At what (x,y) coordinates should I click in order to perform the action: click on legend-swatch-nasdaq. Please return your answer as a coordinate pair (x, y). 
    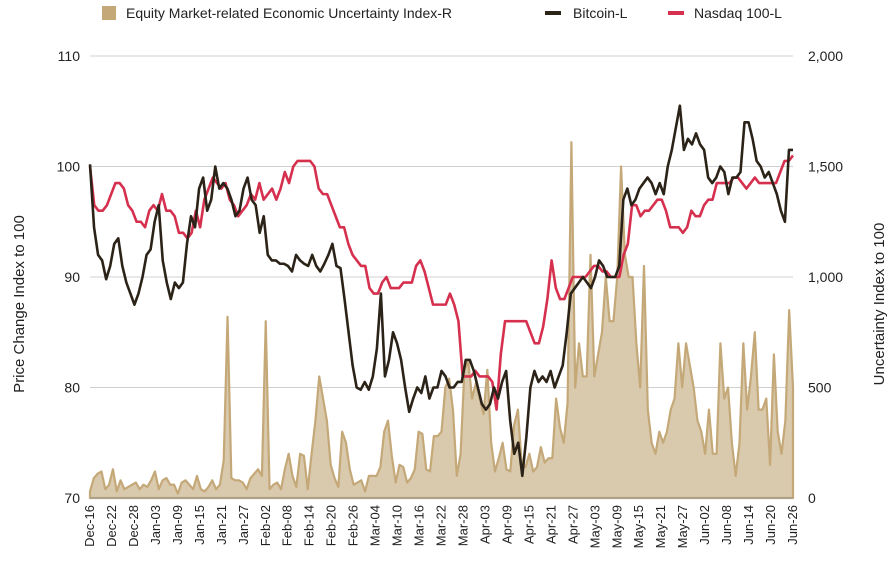
    Looking at the image, I should click on (676, 13).